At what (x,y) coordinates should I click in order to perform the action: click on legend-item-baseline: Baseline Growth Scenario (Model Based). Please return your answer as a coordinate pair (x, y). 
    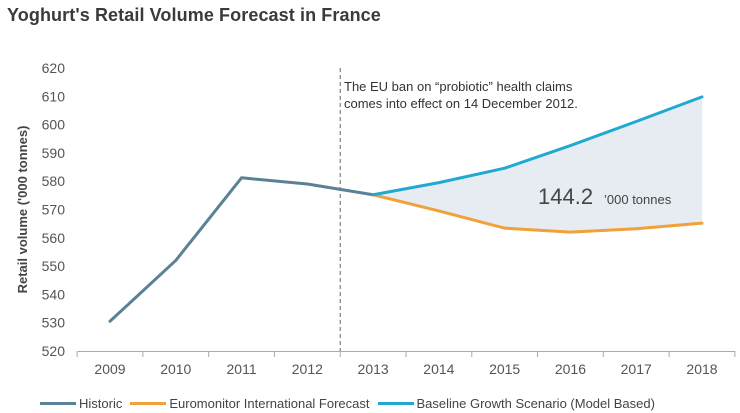
    Looking at the image, I should click on (516, 403).